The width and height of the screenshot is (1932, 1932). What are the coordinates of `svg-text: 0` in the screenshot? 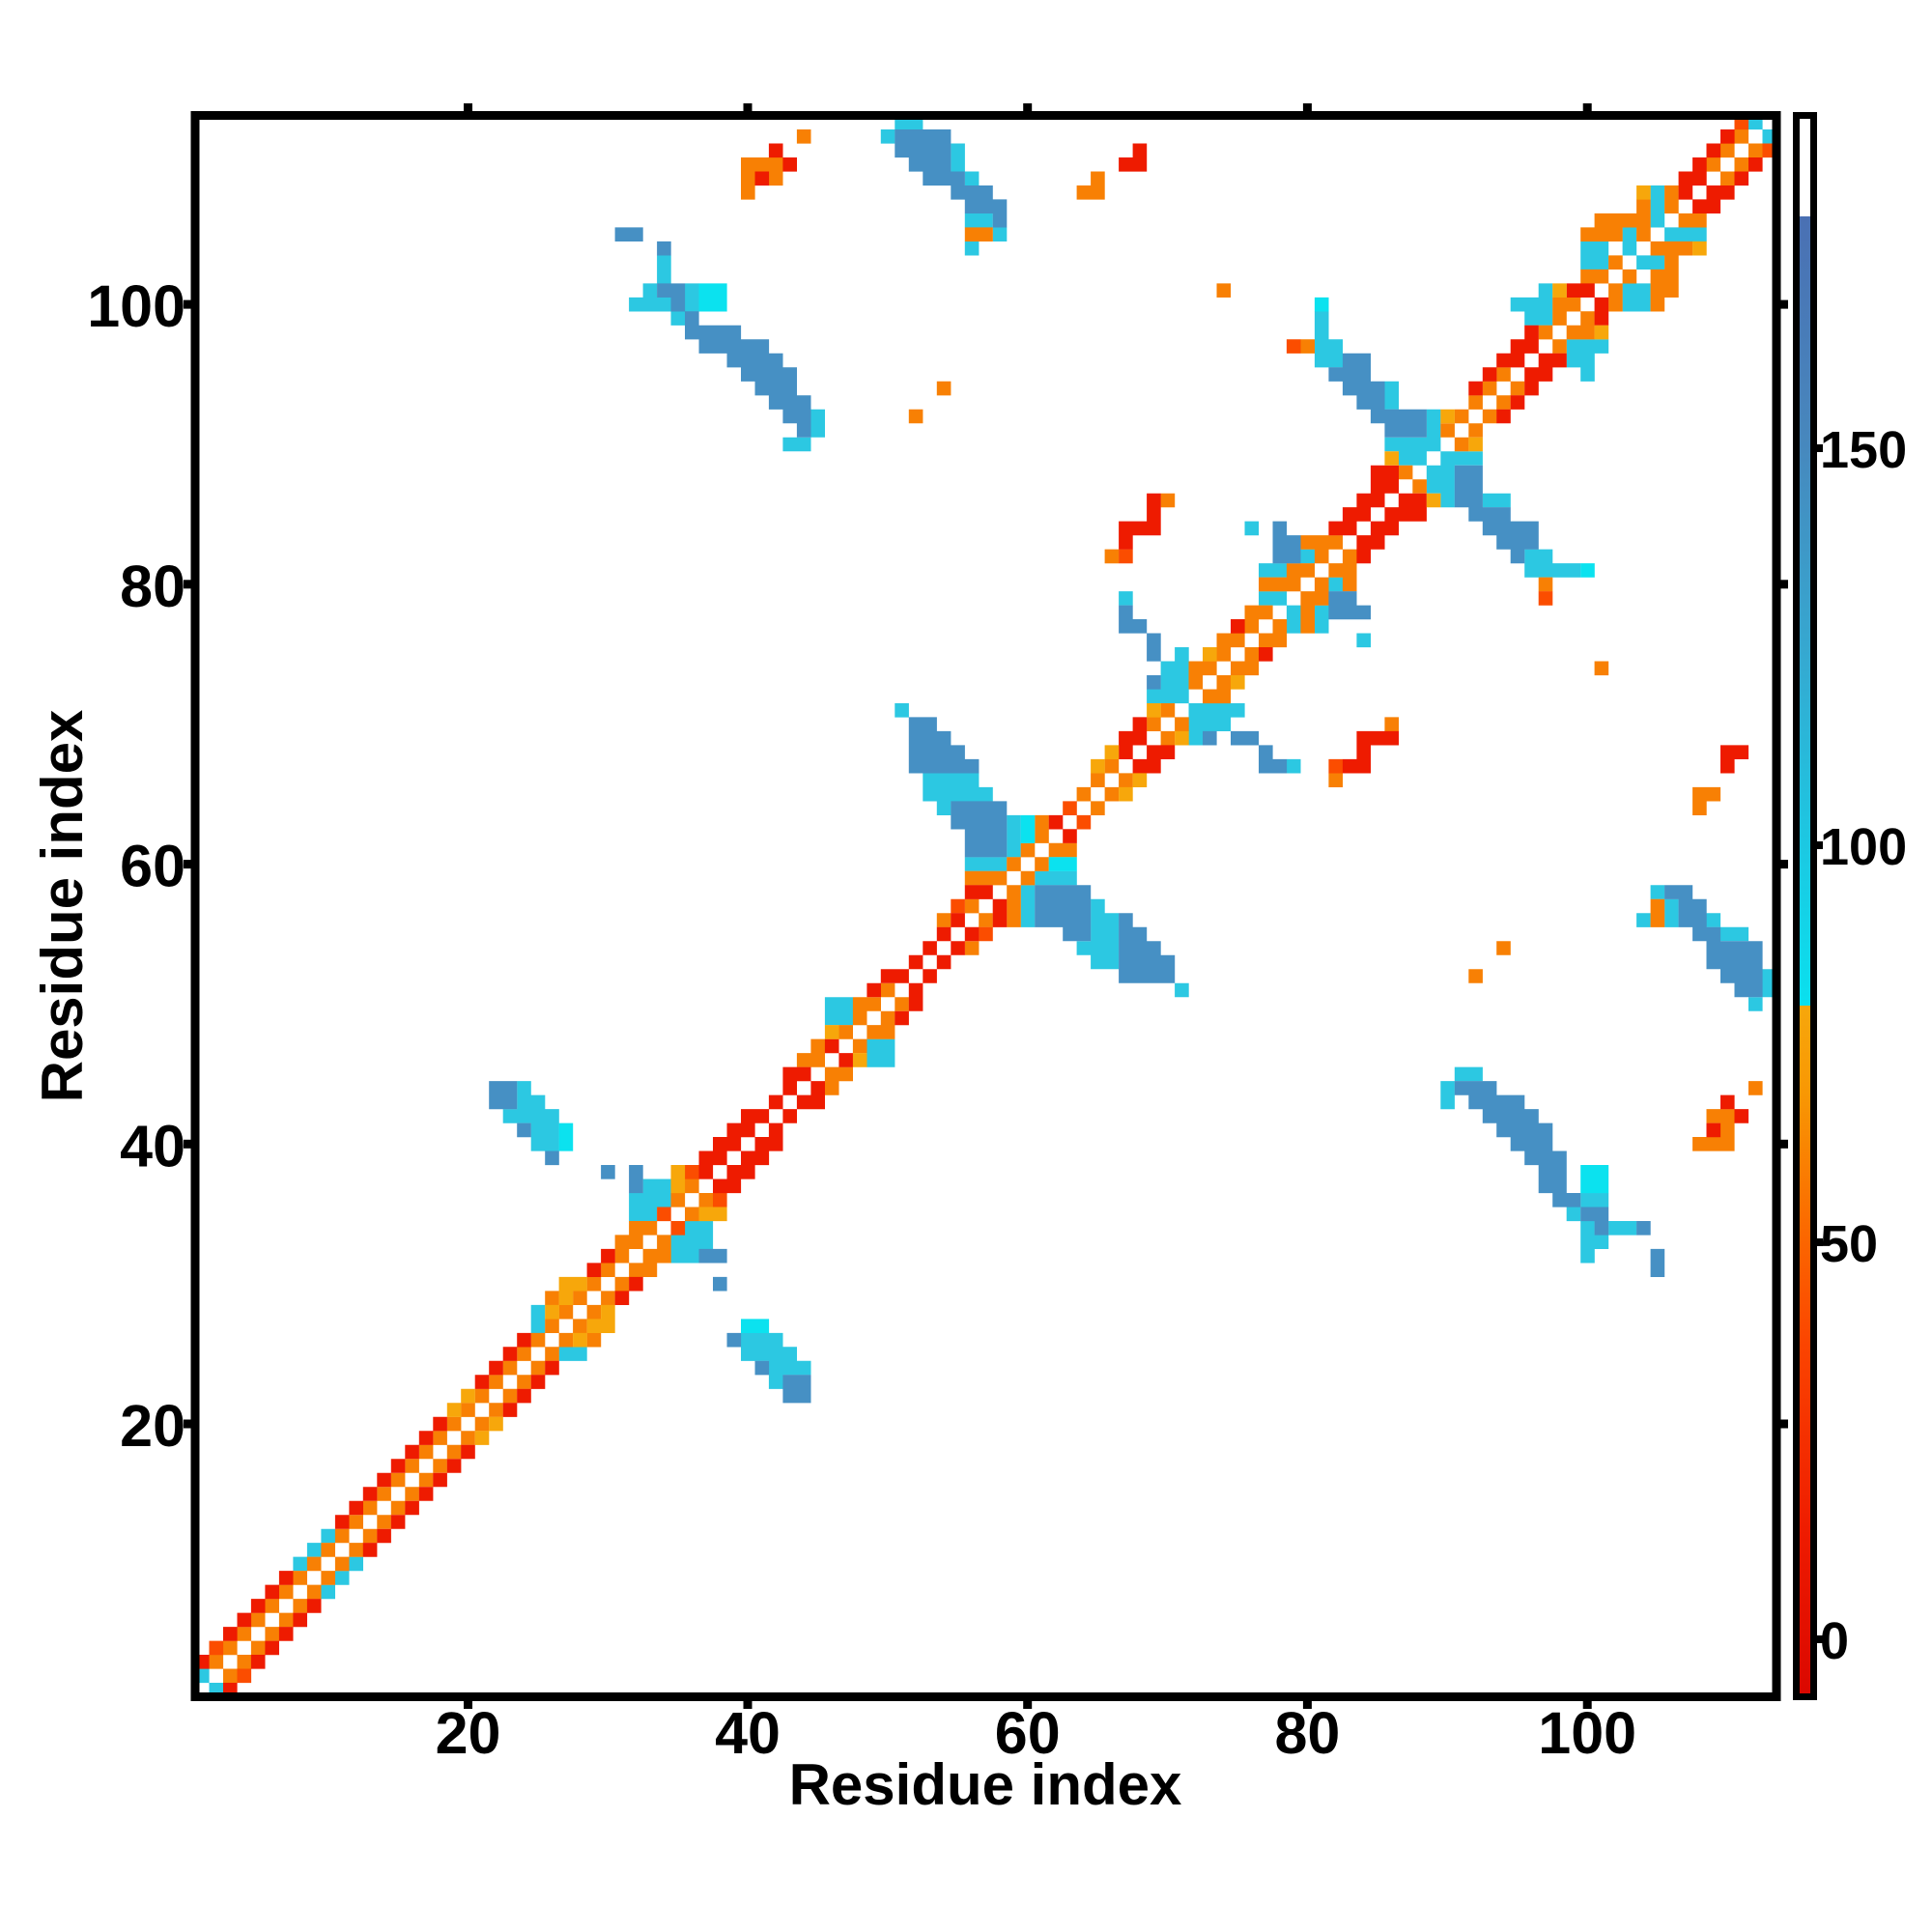 It's located at (1834, 1641).